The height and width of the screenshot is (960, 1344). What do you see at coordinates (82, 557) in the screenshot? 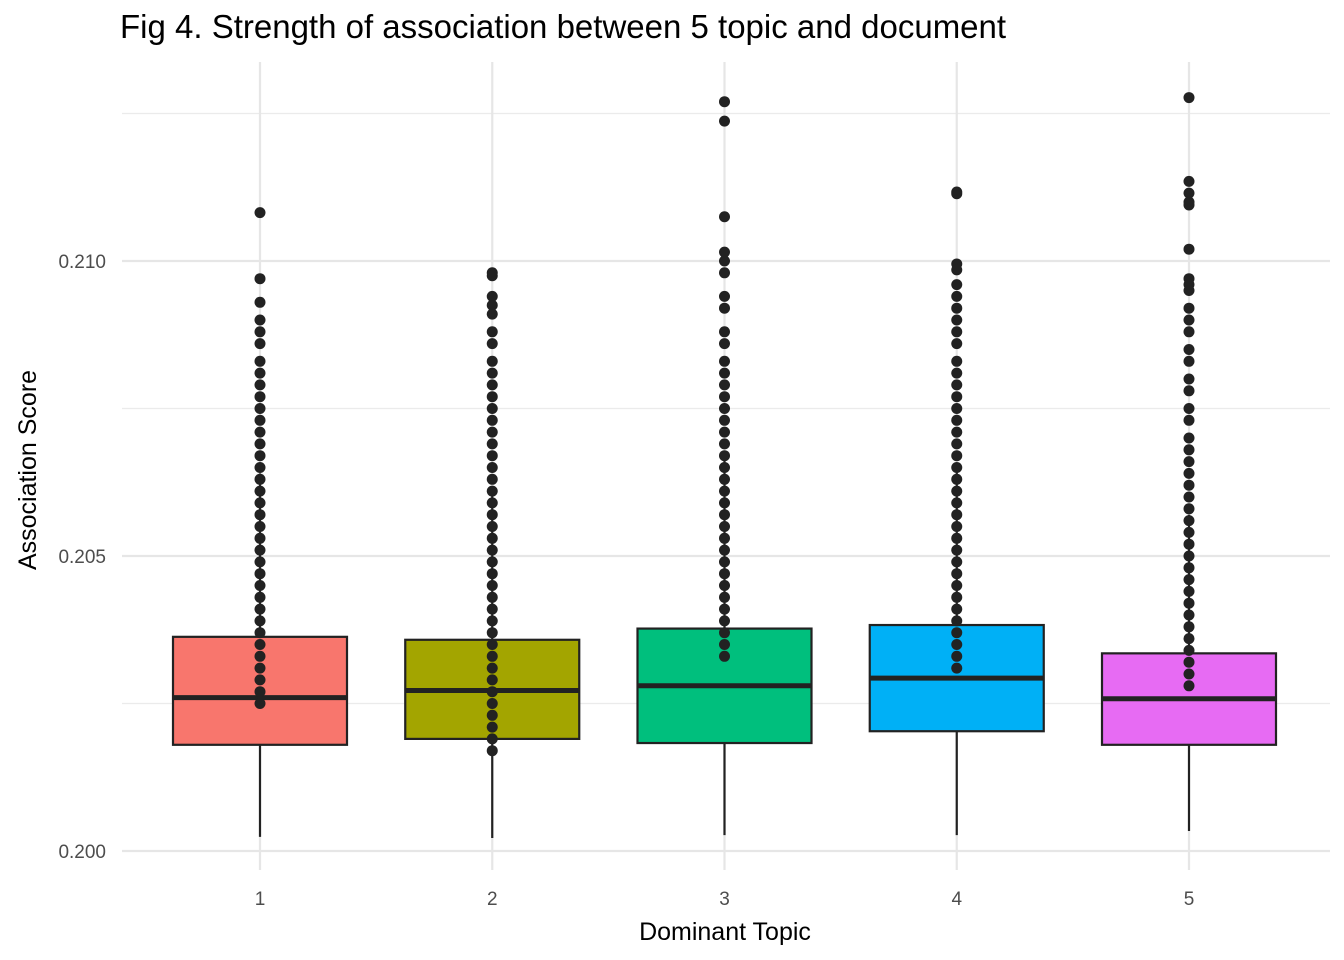
I see `y-tick-labels: 0.200 0.205 0.210` at bounding box center [82, 557].